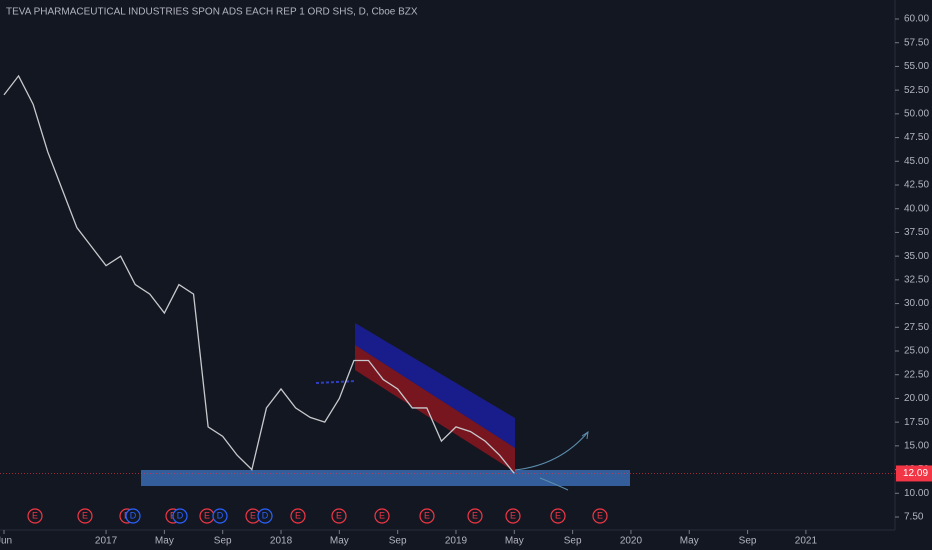 The height and width of the screenshot is (550, 932). I want to click on y-tick-label: 35.00, so click(916, 256).